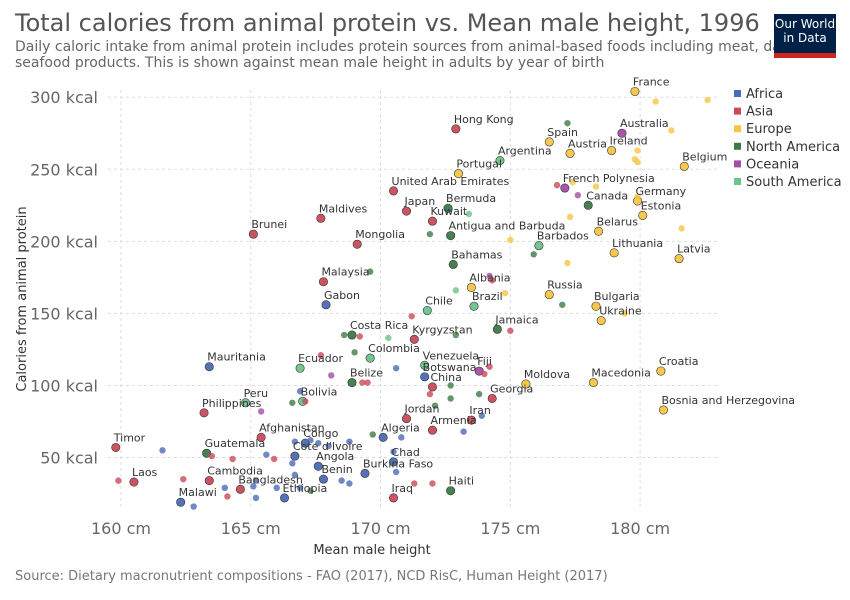 This screenshot has width=850, height=600. Describe the element at coordinates (451, 491) in the screenshot. I see `point-haiti` at that location.